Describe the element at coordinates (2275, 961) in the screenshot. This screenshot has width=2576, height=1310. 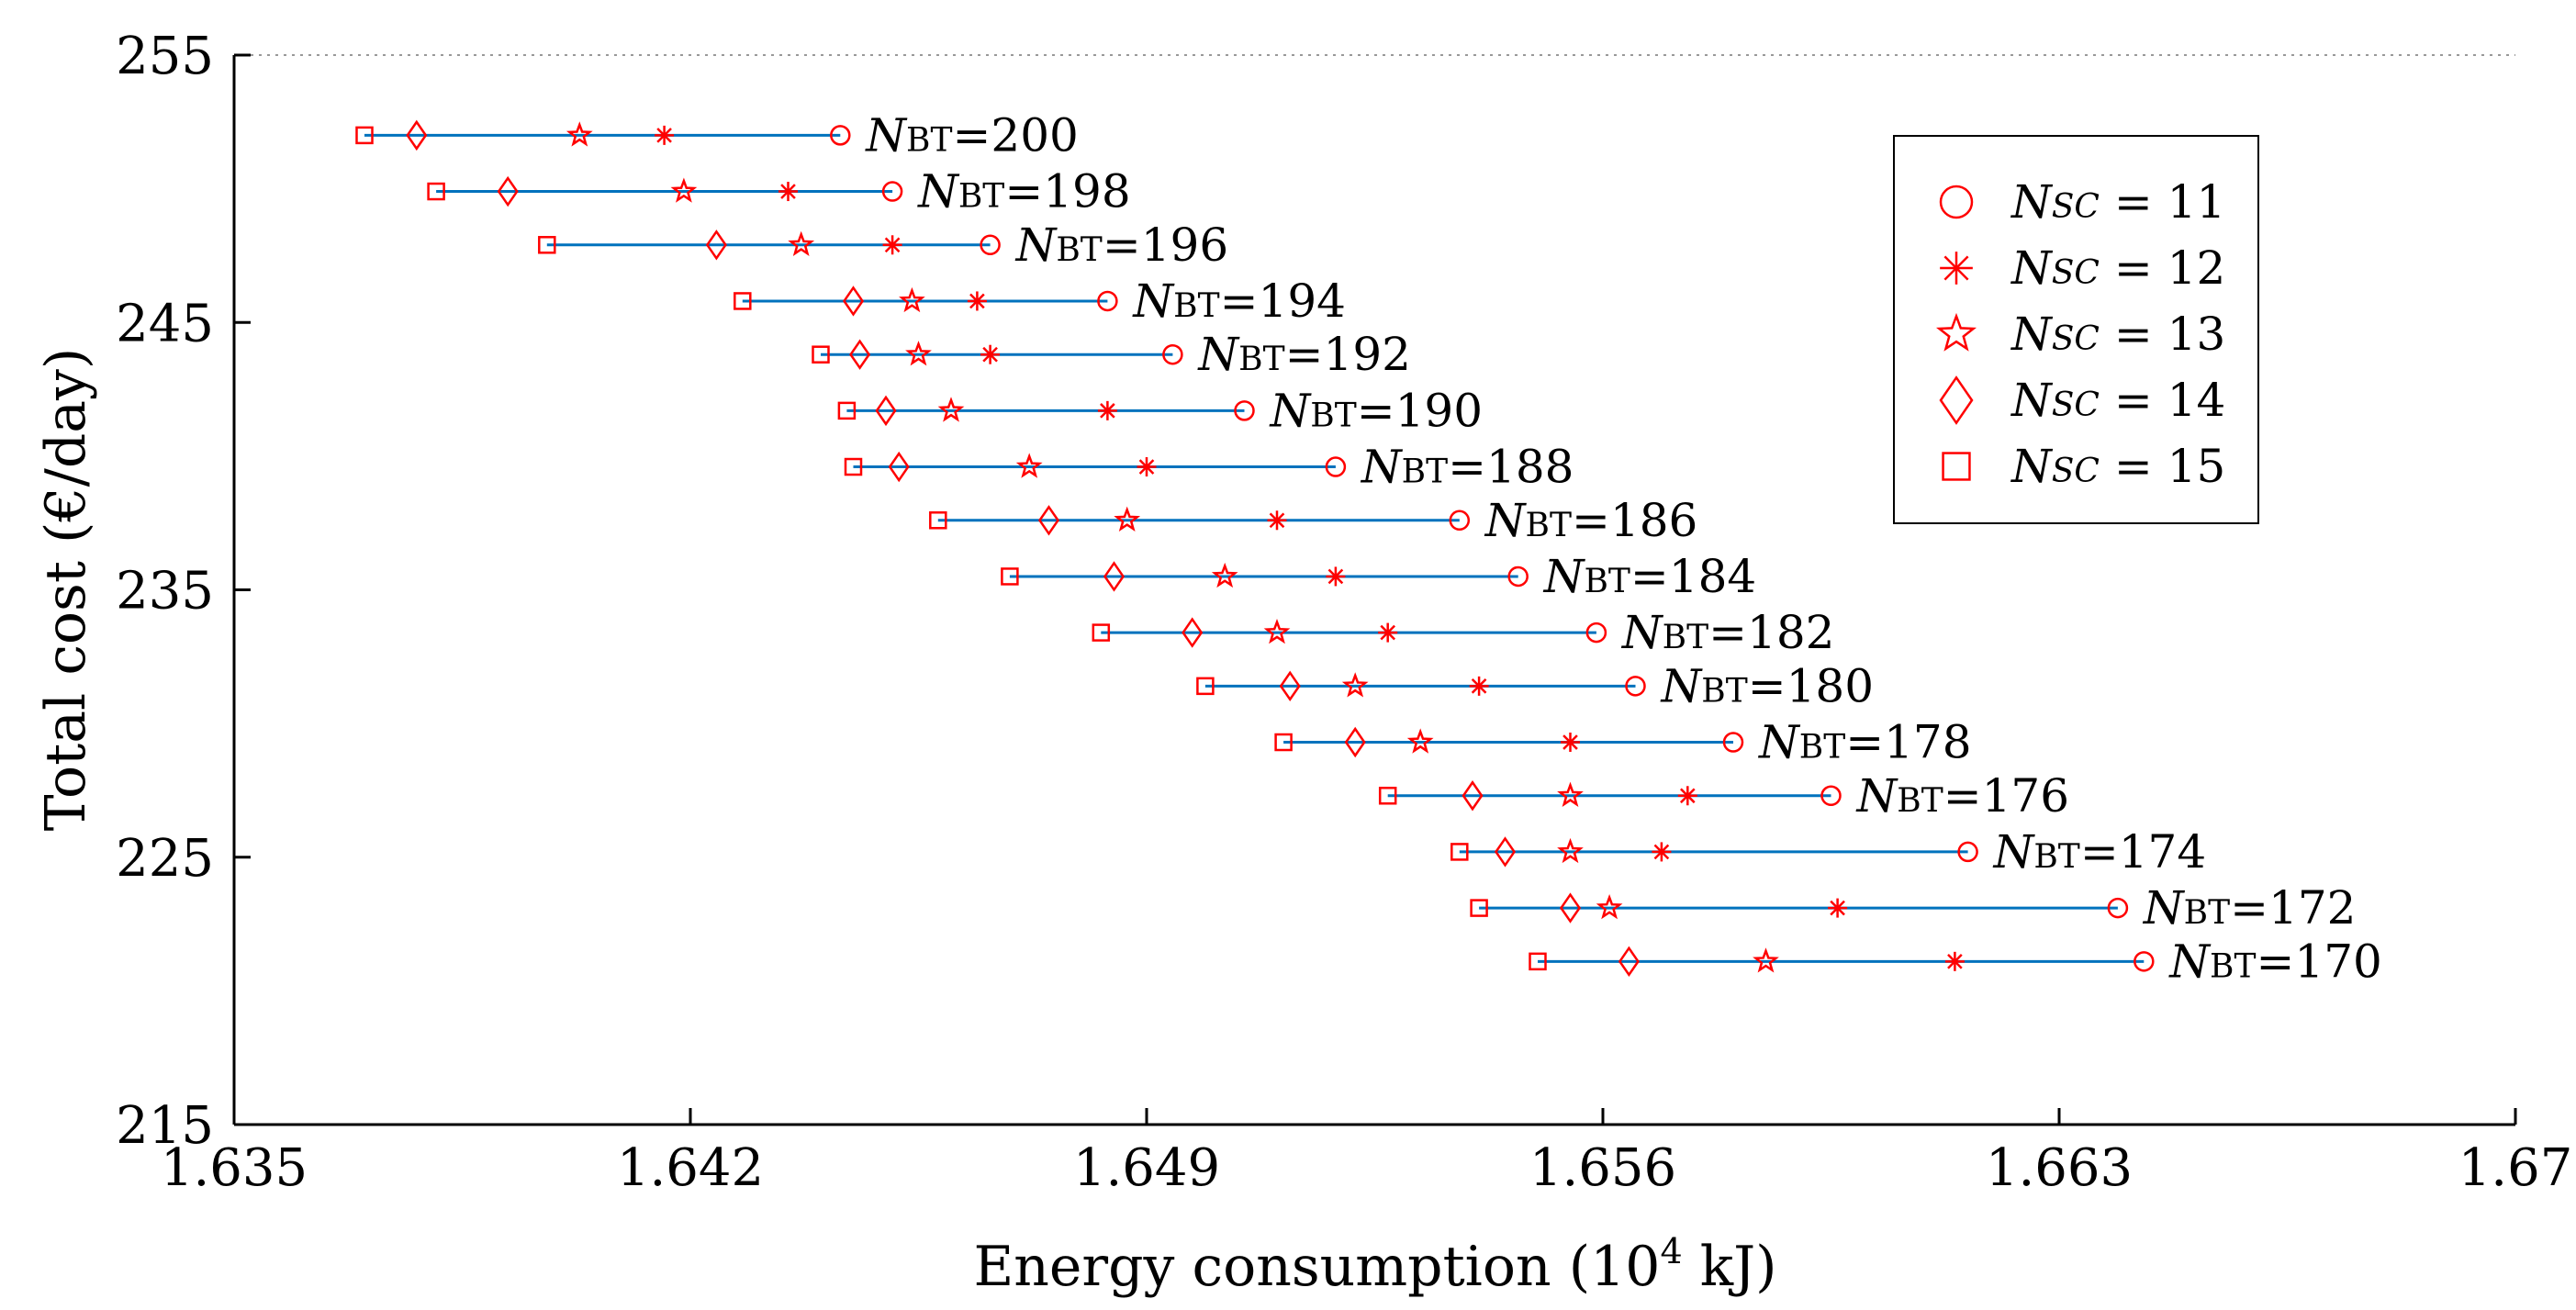
I see `series-label: NBT=170` at that location.